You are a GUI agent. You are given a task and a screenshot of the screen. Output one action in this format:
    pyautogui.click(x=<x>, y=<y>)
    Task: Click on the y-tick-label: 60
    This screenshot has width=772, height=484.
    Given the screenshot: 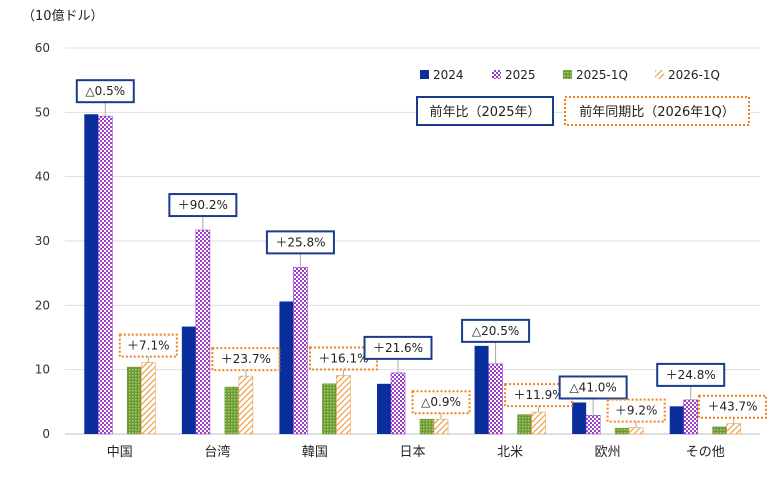 What is the action you would take?
    pyautogui.click(x=42, y=48)
    